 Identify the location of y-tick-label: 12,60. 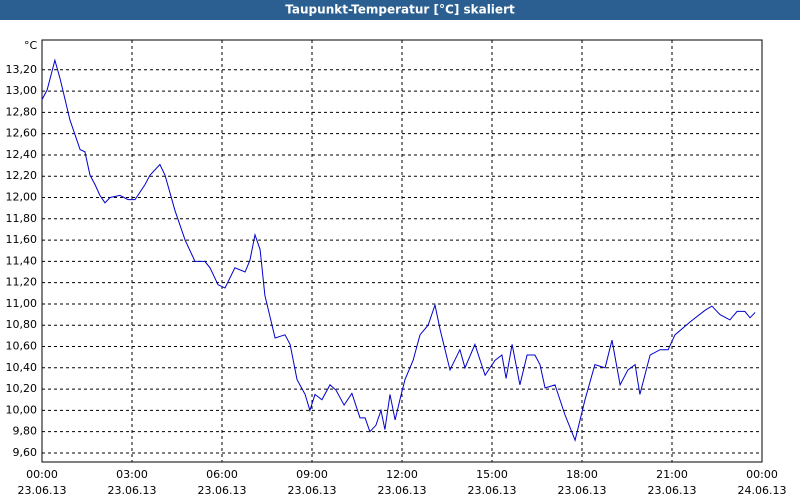
(22, 133).